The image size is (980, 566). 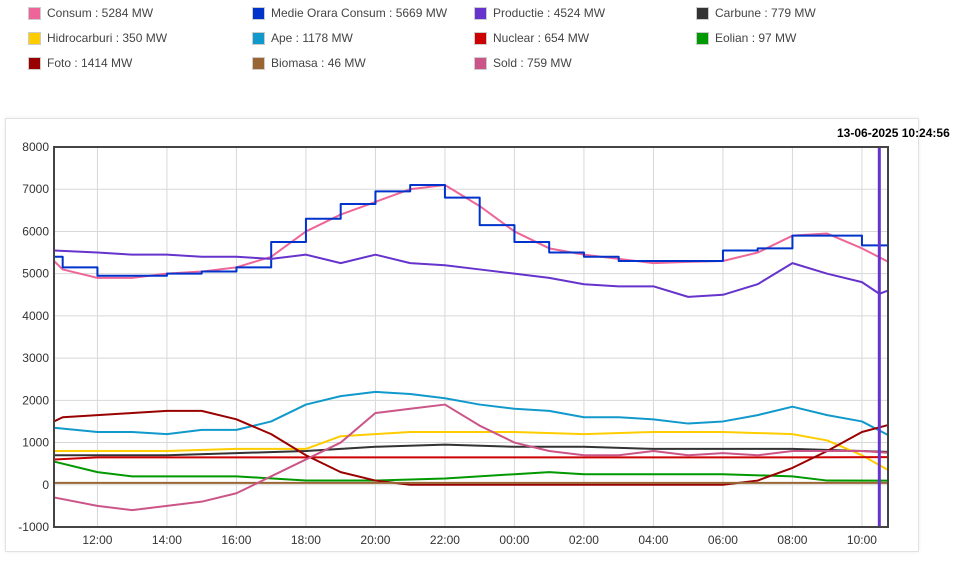 I want to click on legend-item-medie-orara-consum: Medie Orara Consum : 5669 MW, so click(x=349, y=13).